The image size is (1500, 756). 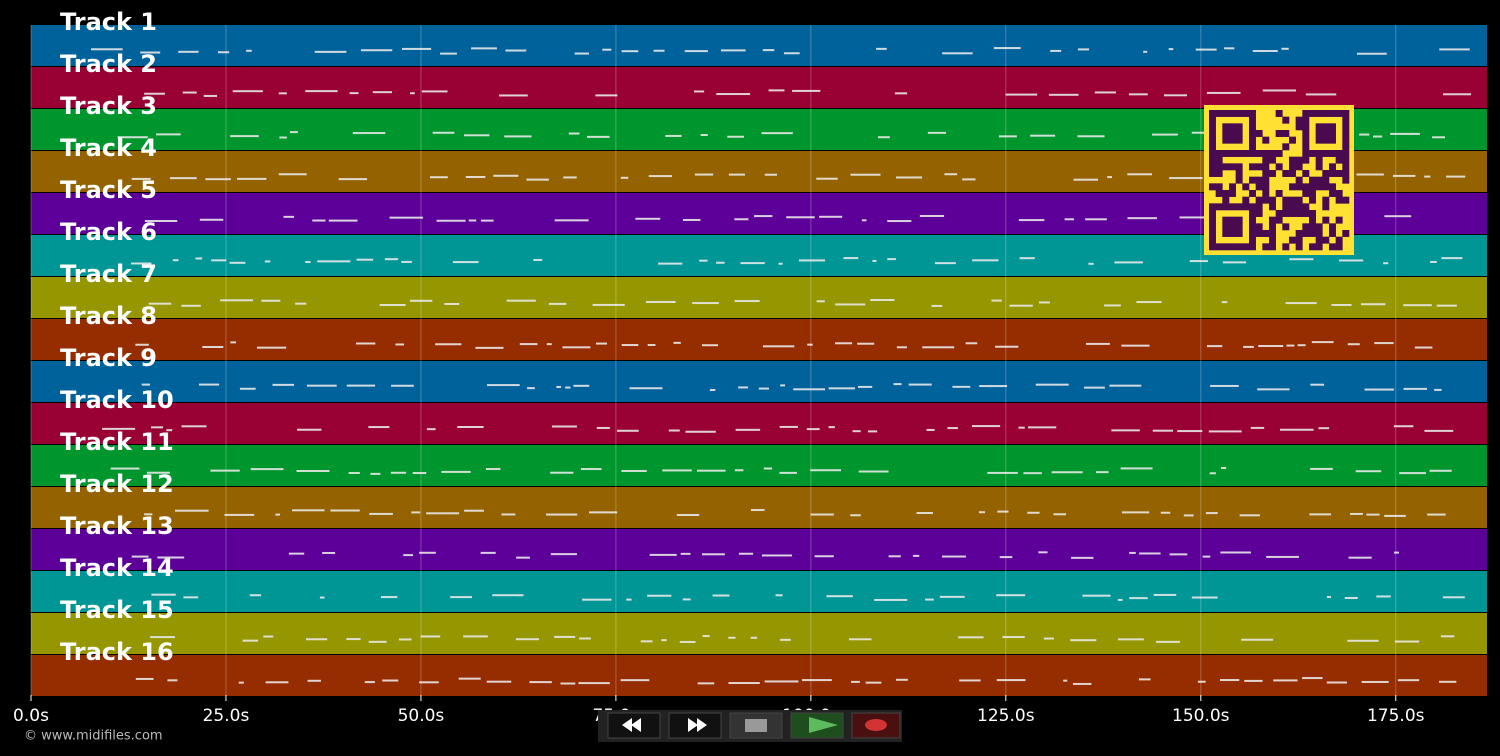 I want to click on track-label: Track 16, so click(x=117, y=652).